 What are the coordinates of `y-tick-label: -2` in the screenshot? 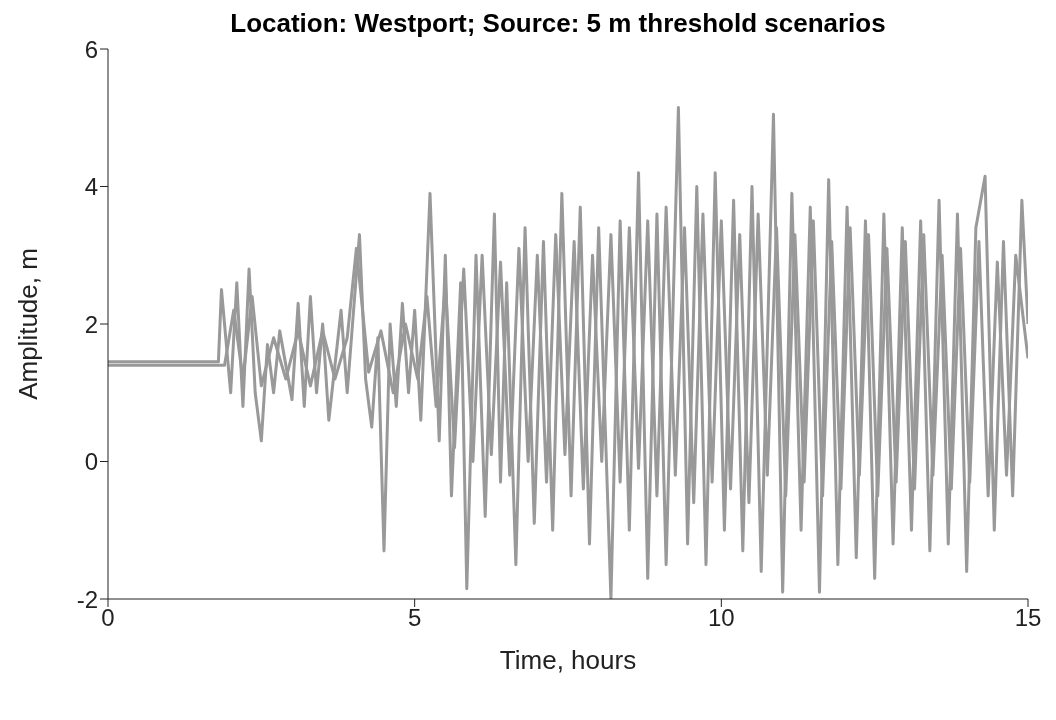 It's located at (87, 599).